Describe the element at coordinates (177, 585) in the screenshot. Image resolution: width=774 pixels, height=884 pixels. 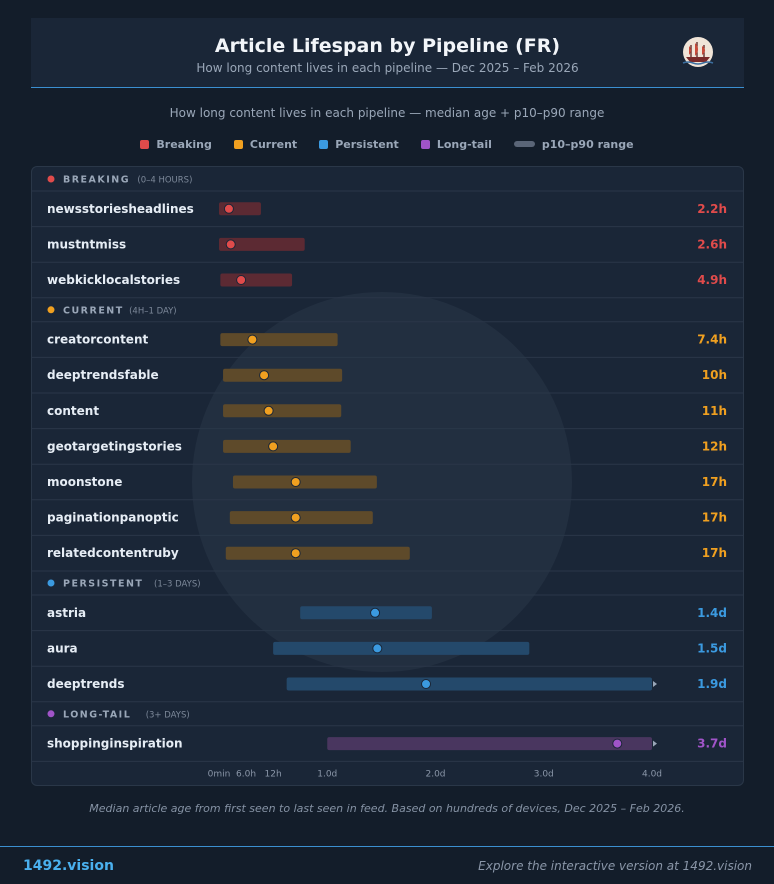
I see `group-range-persistent: (1–3 DAYS)` at that location.